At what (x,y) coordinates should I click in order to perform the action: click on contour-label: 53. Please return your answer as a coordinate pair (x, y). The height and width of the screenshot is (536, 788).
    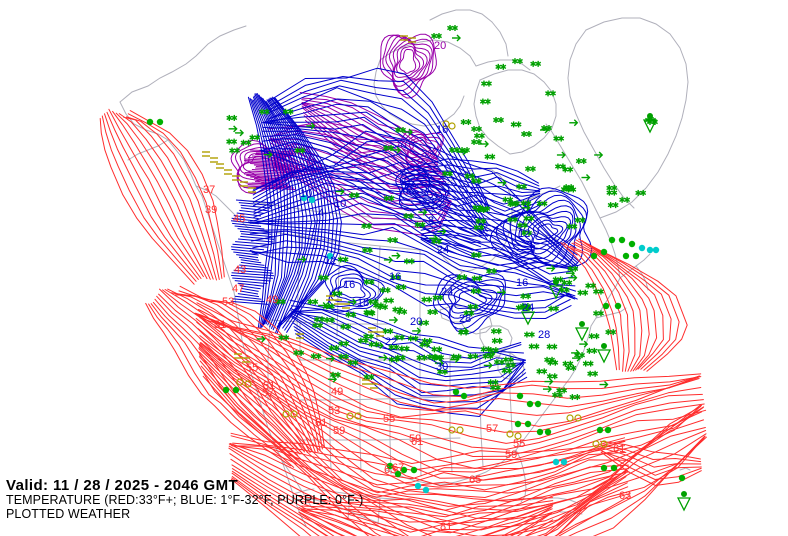
    Looking at the image, I should click on (228, 302).